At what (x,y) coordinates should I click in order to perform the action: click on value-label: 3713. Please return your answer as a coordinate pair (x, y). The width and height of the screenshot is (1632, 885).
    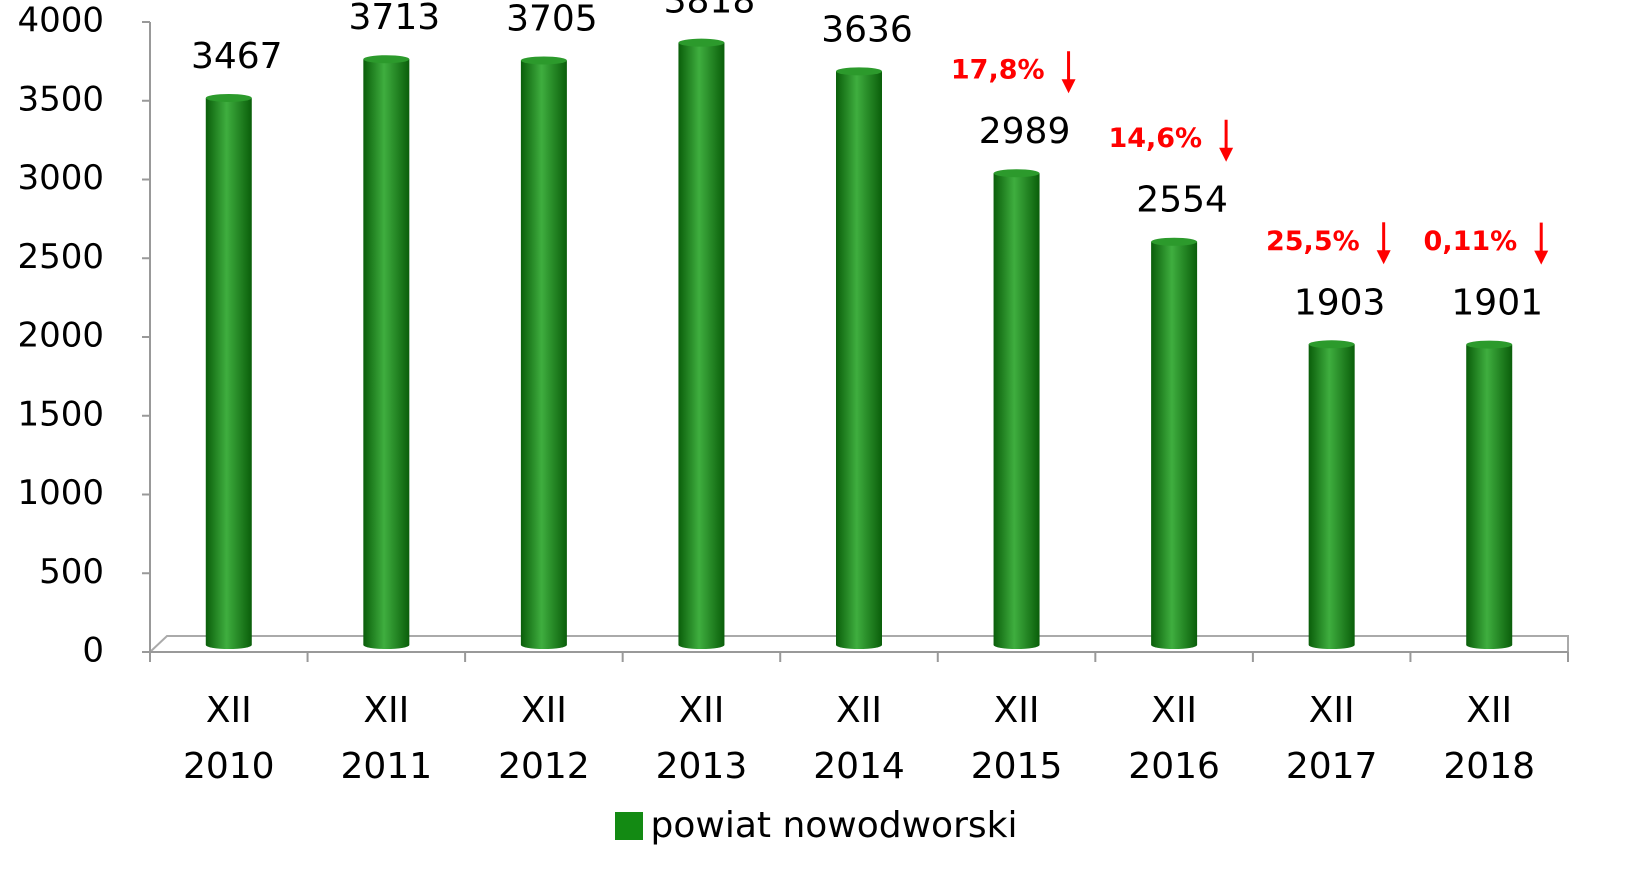
    Looking at the image, I should click on (395, 19).